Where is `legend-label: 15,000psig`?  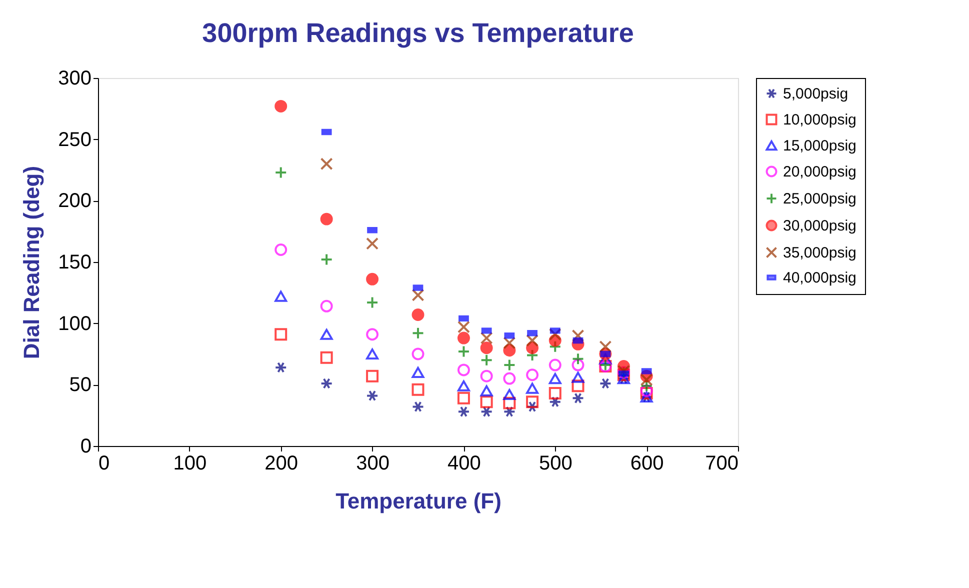
legend-label: 15,000psig is located at coordinates (819, 146).